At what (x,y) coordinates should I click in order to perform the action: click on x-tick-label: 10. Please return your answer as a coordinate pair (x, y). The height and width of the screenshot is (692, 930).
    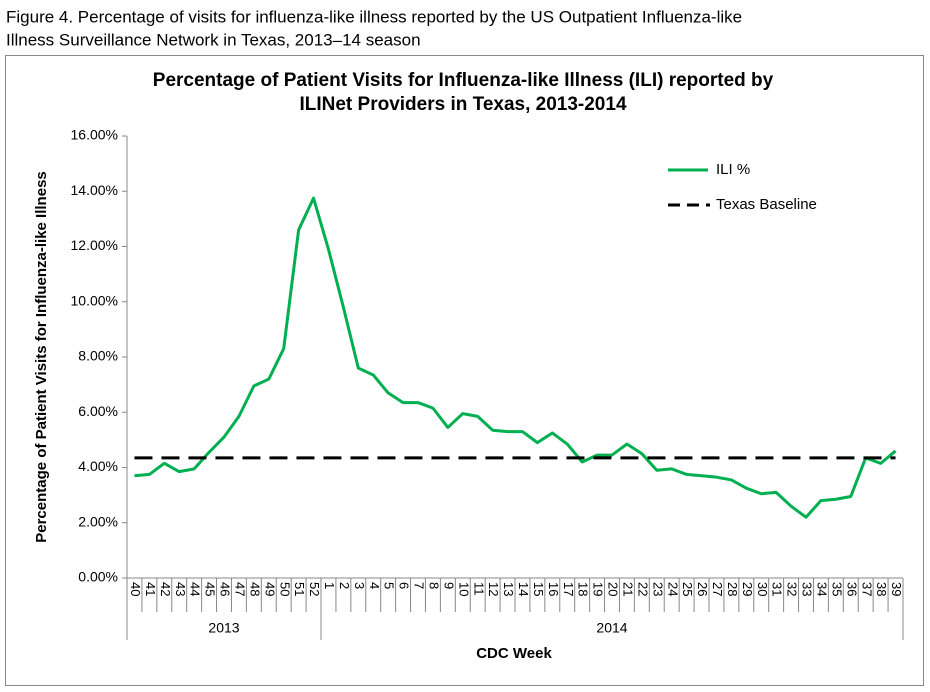
    Looking at the image, I should click on (463, 589).